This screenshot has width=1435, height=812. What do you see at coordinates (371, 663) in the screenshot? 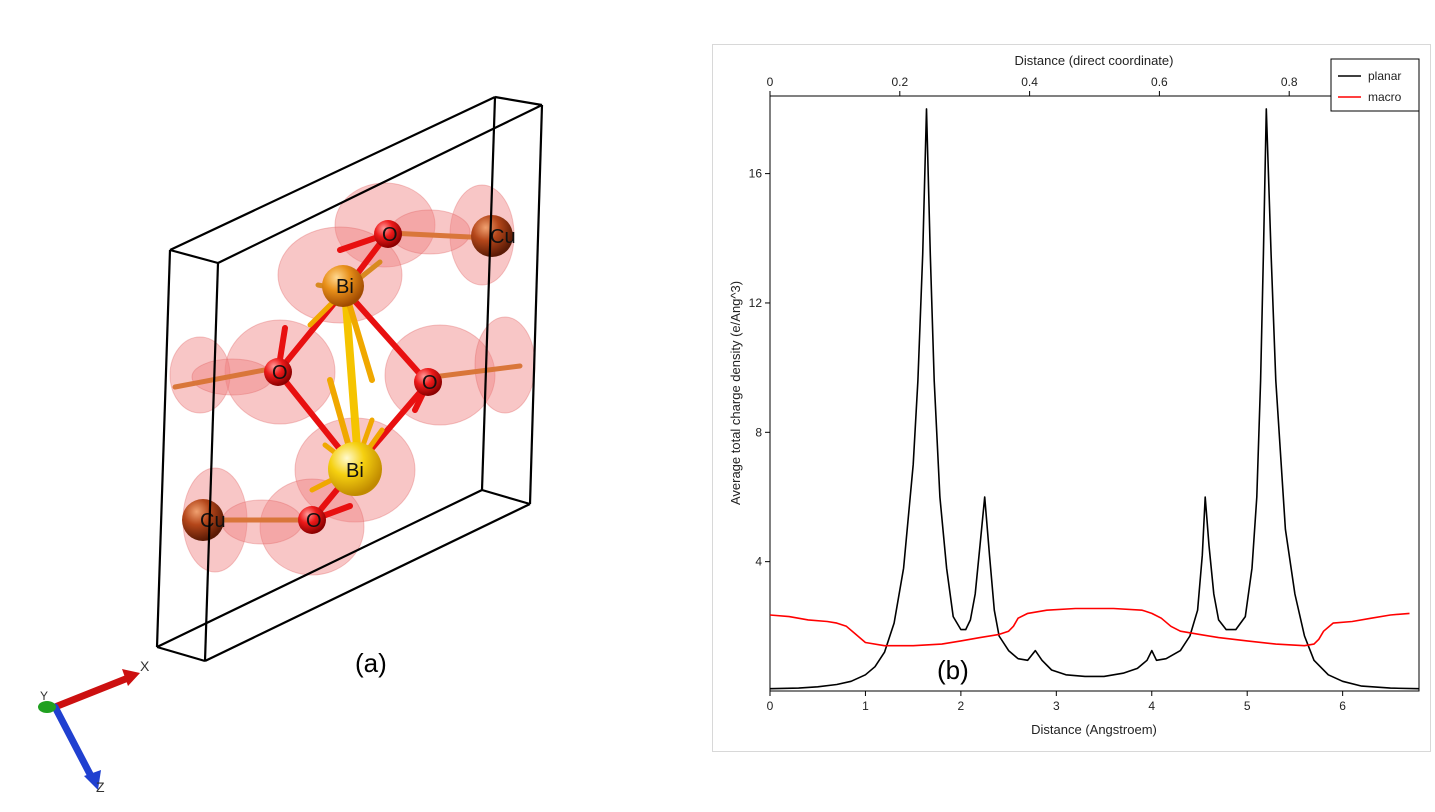
I see `panel-label-a: (a)` at bounding box center [371, 663].